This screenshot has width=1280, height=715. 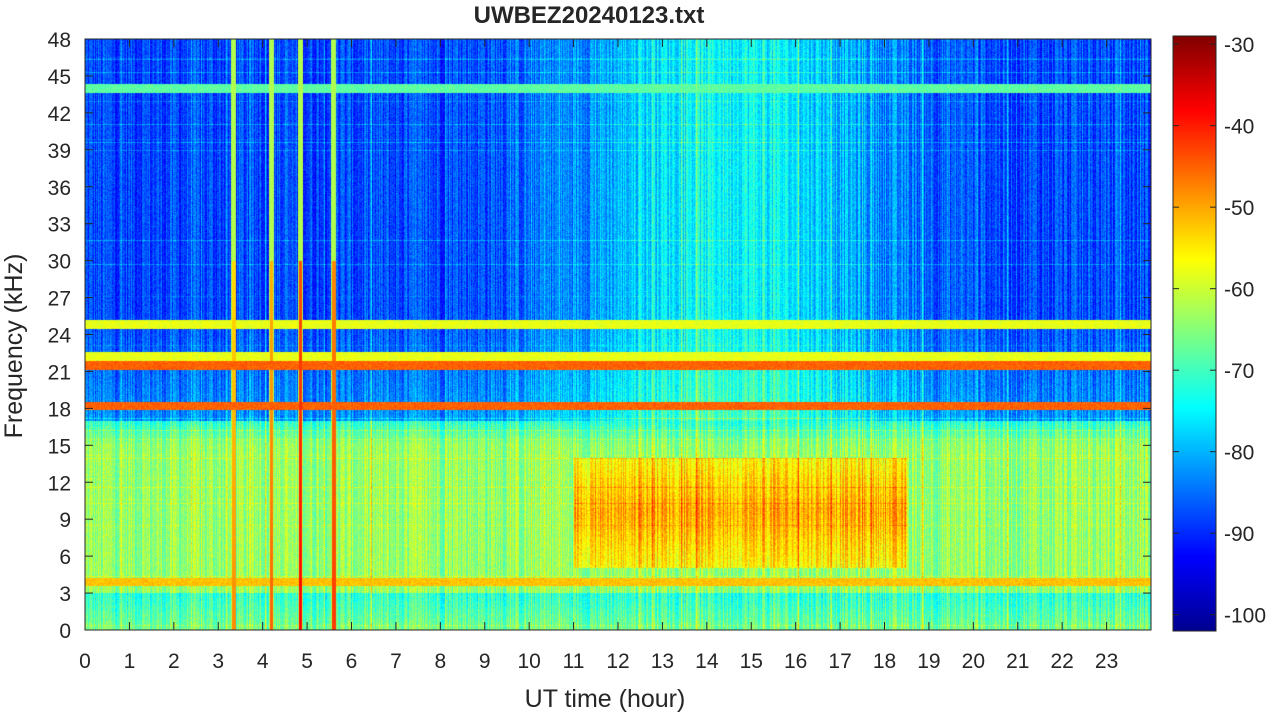 What do you see at coordinates (1239, 127) in the screenshot?
I see `colorbar-tick-label: -40` at bounding box center [1239, 127].